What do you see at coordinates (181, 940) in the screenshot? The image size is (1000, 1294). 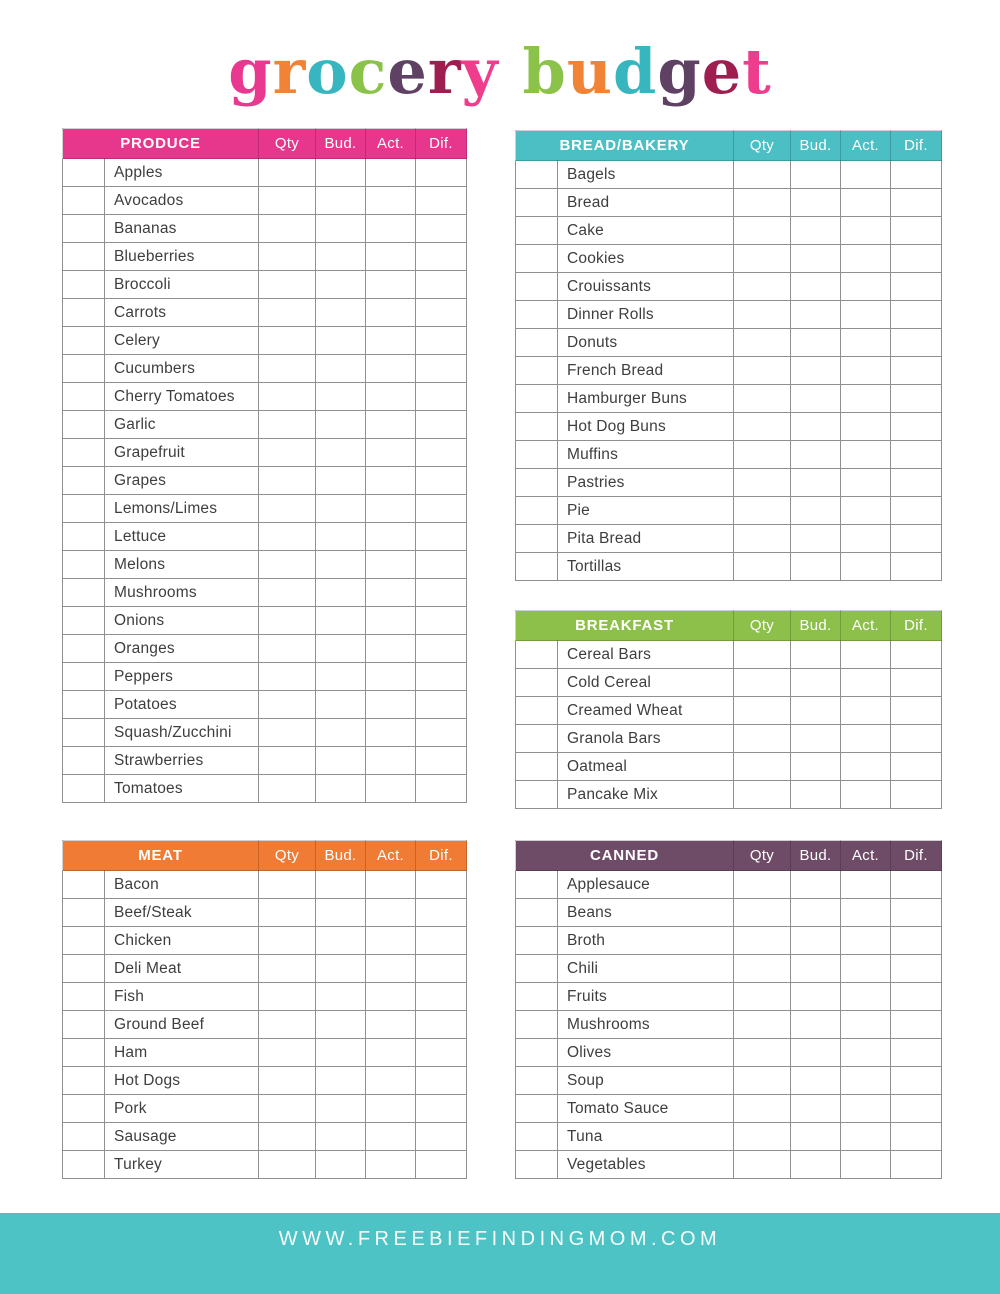 I see `item-cell: Chicken` at bounding box center [181, 940].